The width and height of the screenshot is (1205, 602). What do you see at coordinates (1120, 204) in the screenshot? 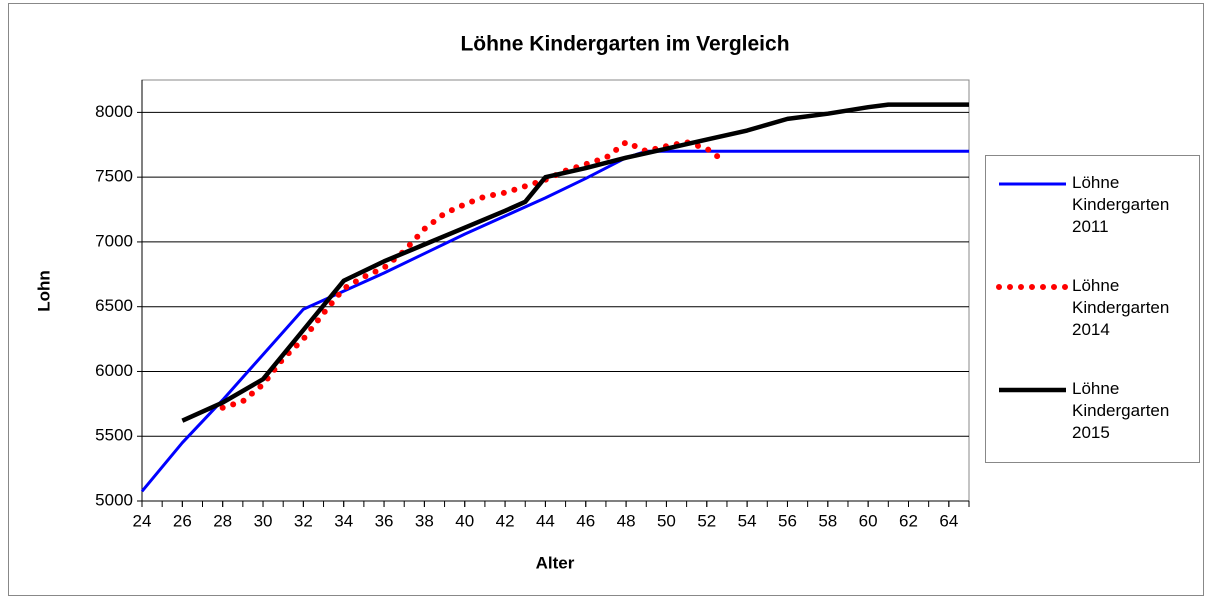
I see `legend-label: Löhne Kindergarten 2011` at bounding box center [1120, 204].